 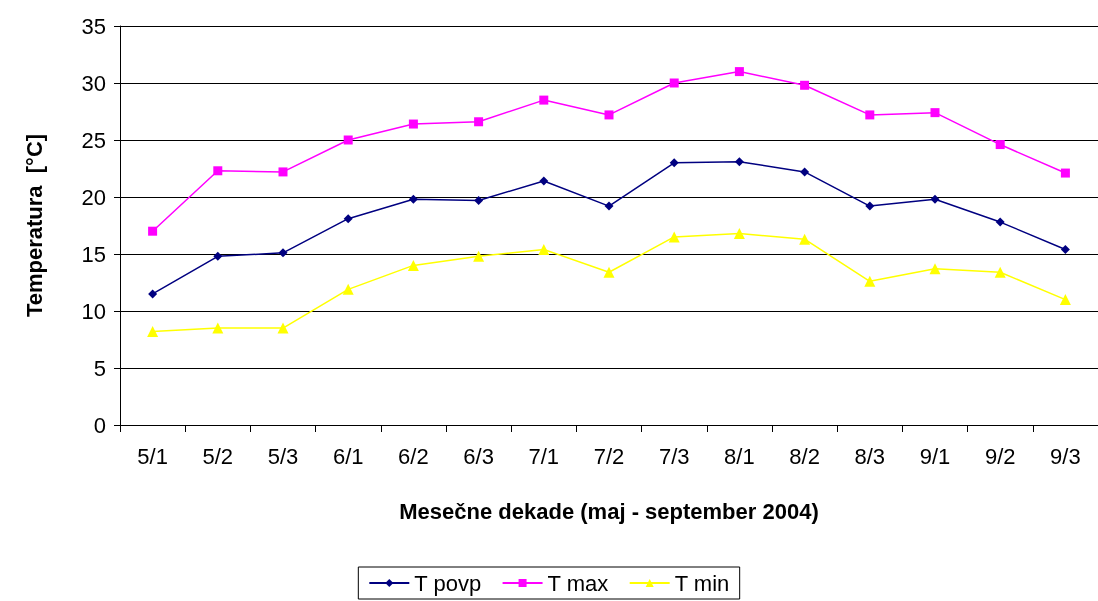 What do you see at coordinates (93, 26) in the screenshot?
I see `y-tick-label: 35` at bounding box center [93, 26].